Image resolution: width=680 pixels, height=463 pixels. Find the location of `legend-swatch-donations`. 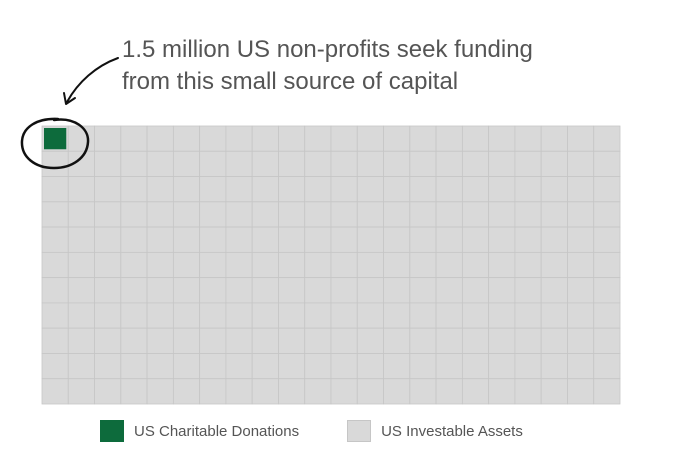

legend-swatch-donations is located at coordinates (112, 431).